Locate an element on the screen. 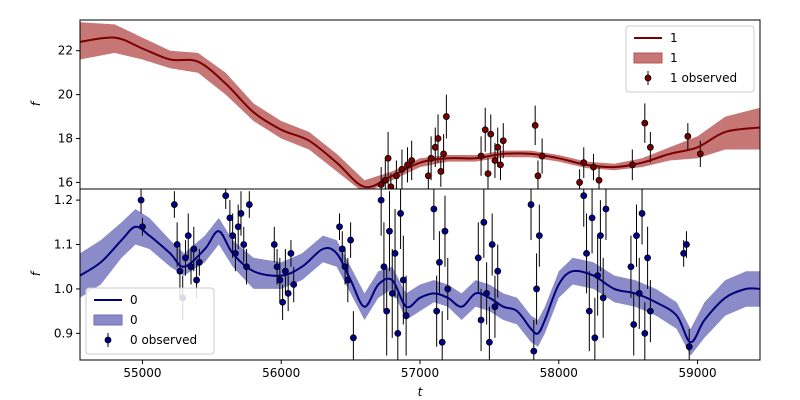  top-legend: 1 1 1 observed is located at coordinates (690, 59).